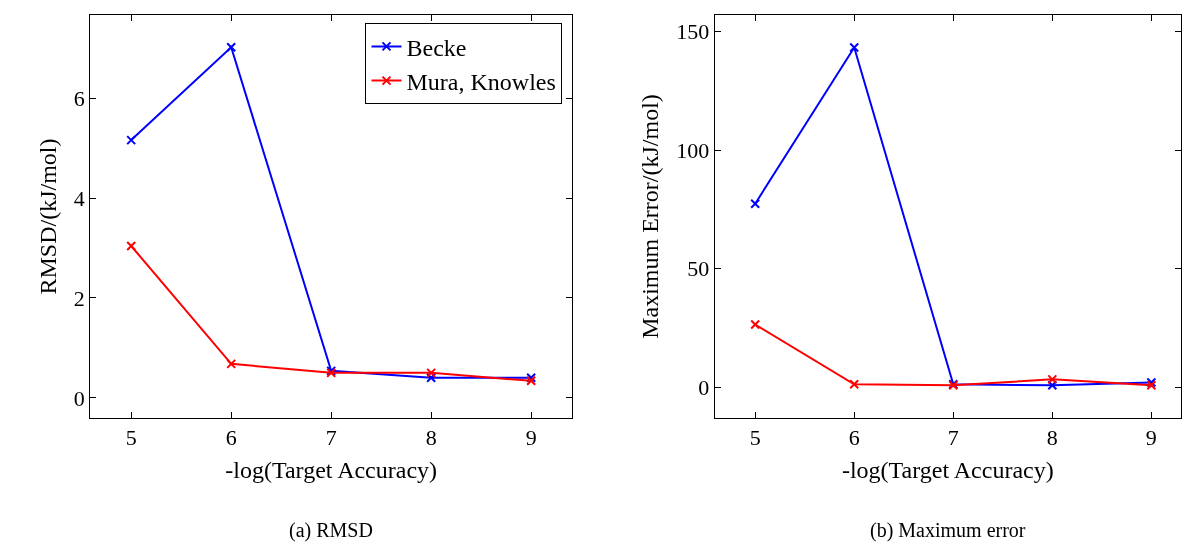  What do you see at coordinates (693, 150) in the screenshot?
I see `y-tick-label: 100` at bounding box center [693, 150].